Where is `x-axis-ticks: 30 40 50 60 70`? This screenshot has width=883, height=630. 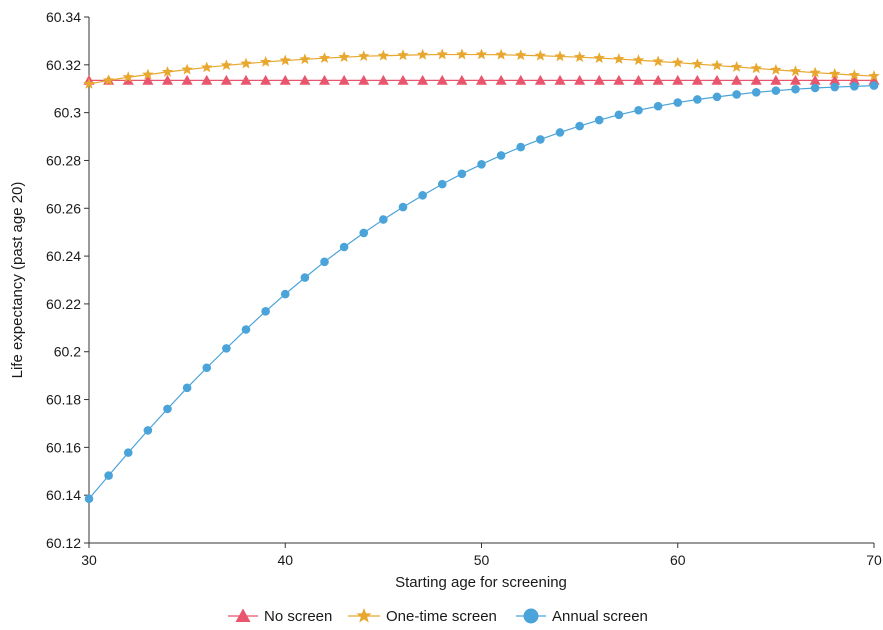
x-axis-ticks: 30 40 50 60 70 is located at coordinates (481, 555).